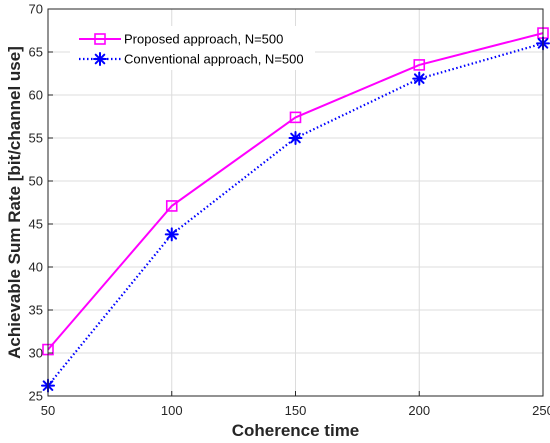 The image size is (550, 443). I want to click on y-tick-label: 25, so click(36, 396).